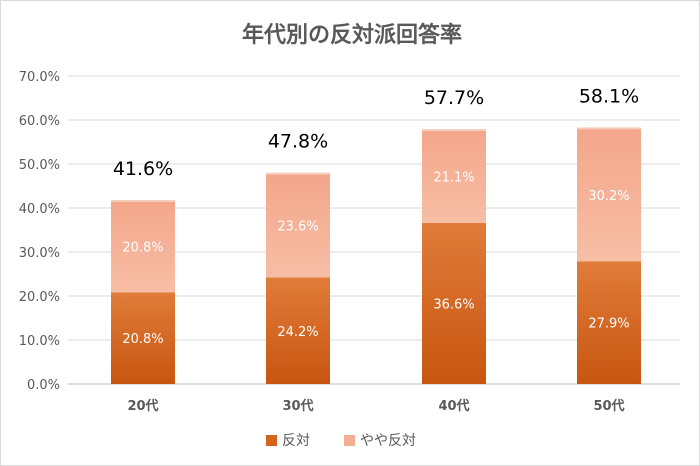  Describe the element at coordinates (142, 406) in the screenshot. I see `x-tick-label: 20代` at that location.